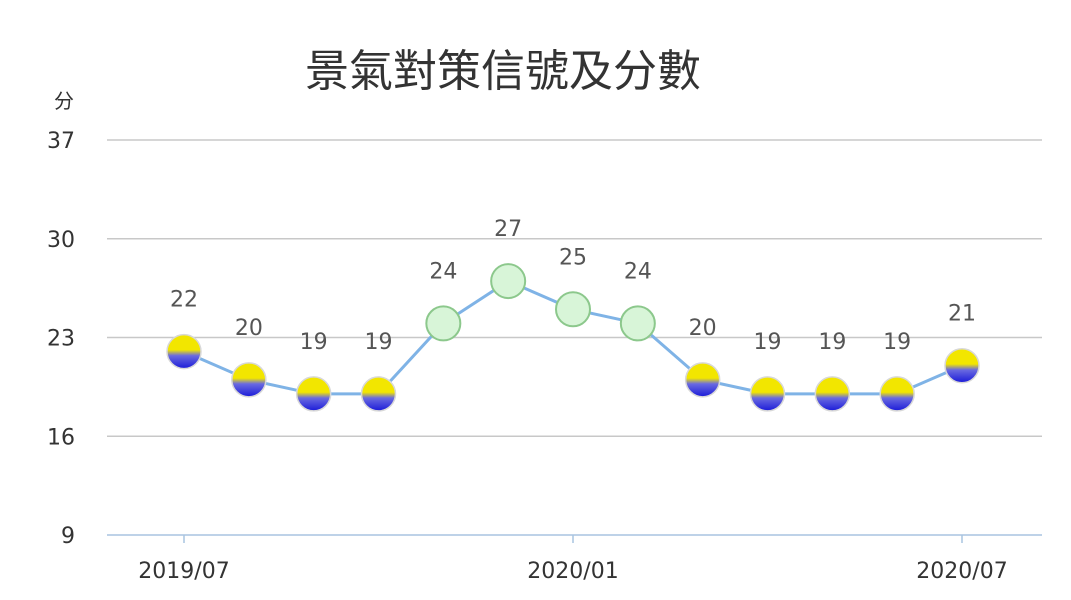 The width and height of the screenshot is (1071, 600). What do you see at coordinates (573, 257) in the screenshot?
I see `data-label: 25` at bounding box center [573, 257].